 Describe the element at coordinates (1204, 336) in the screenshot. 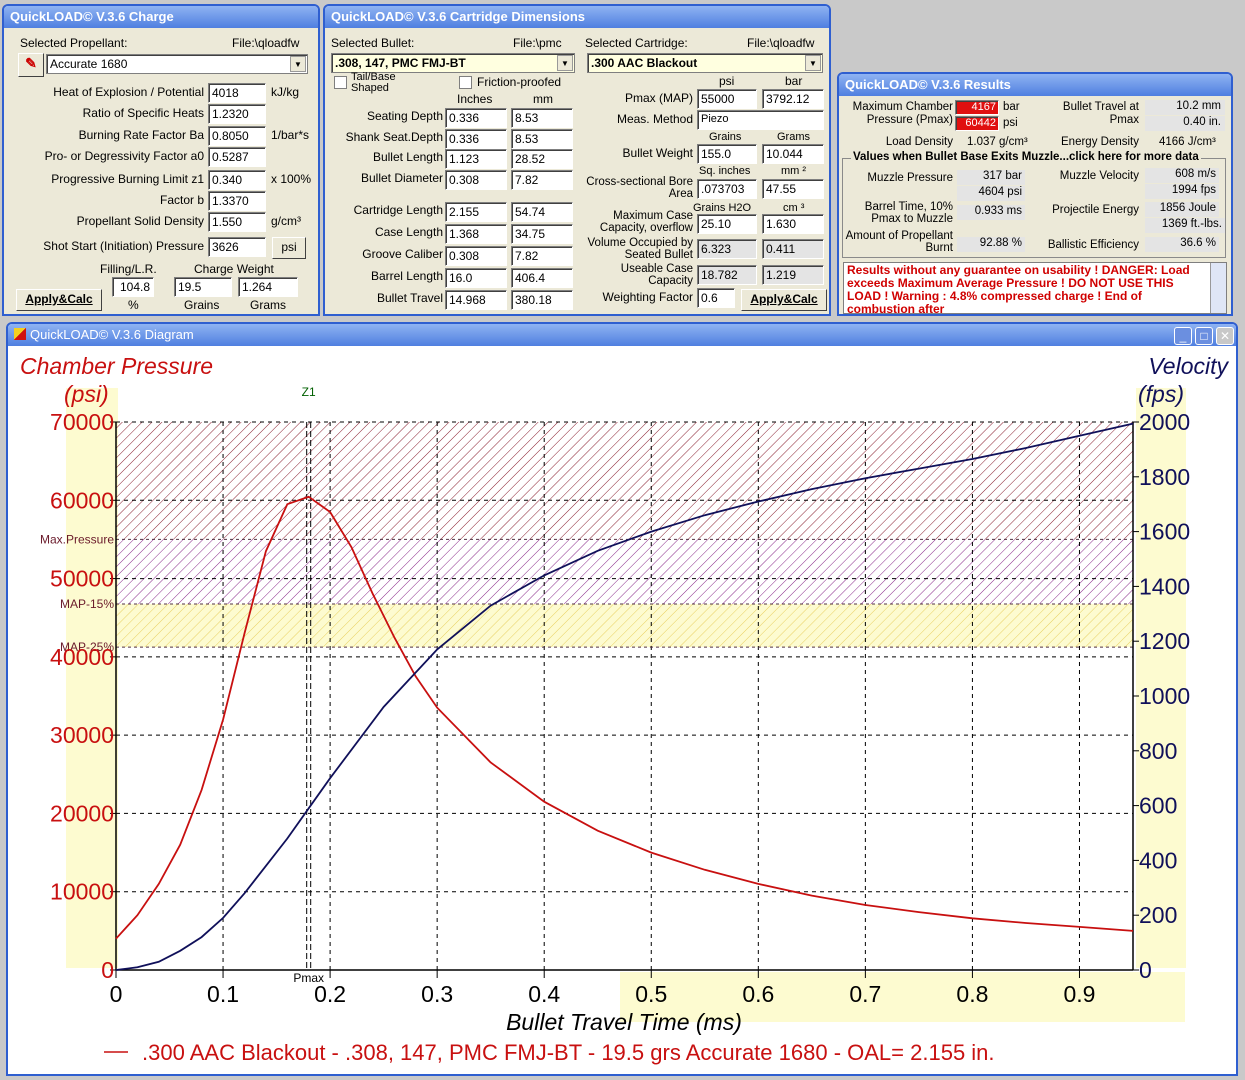

I see `maximize-icon: □` at that location.